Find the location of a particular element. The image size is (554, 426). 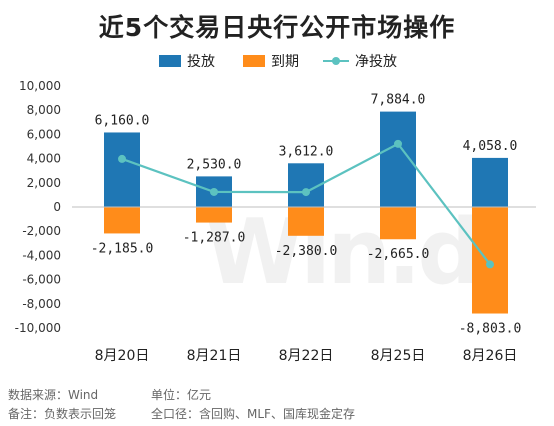

x-tick-label: 8月20日 is located at coordinates (122, 356).